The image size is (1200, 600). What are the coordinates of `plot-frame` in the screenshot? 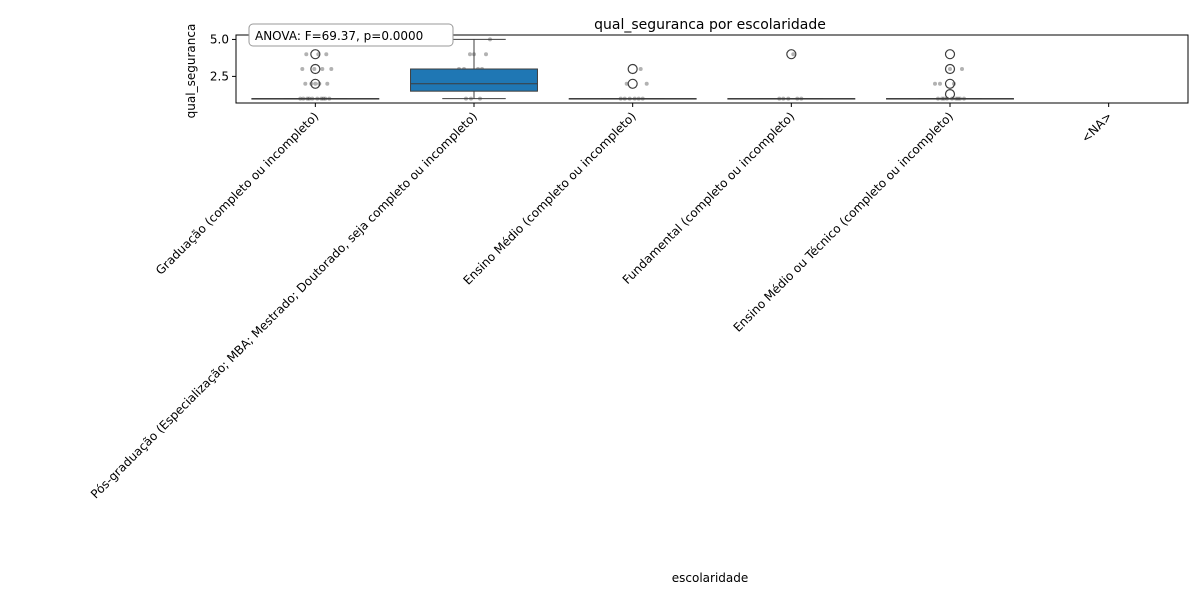 It's located at (712, 69).